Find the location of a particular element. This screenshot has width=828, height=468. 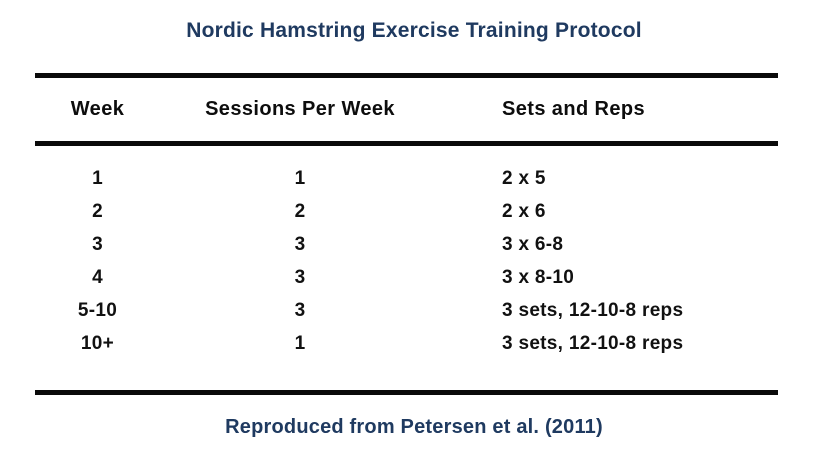

top-rule is located at coordinates (406, 75).